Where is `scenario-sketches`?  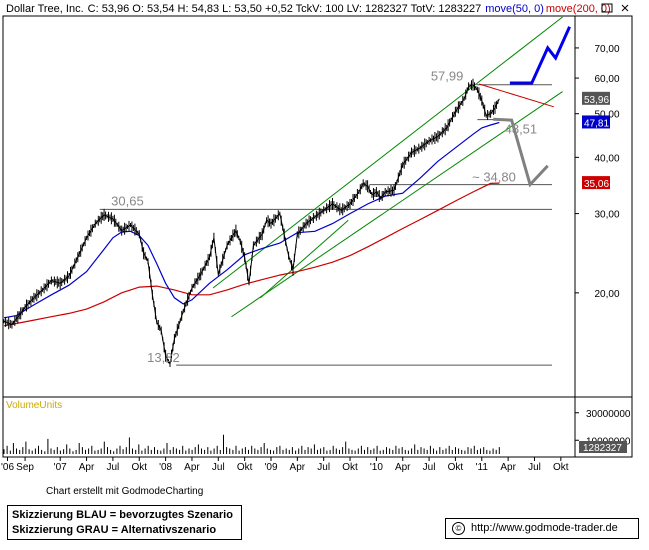
scenario-sketches is located at coordinates (532, 107).